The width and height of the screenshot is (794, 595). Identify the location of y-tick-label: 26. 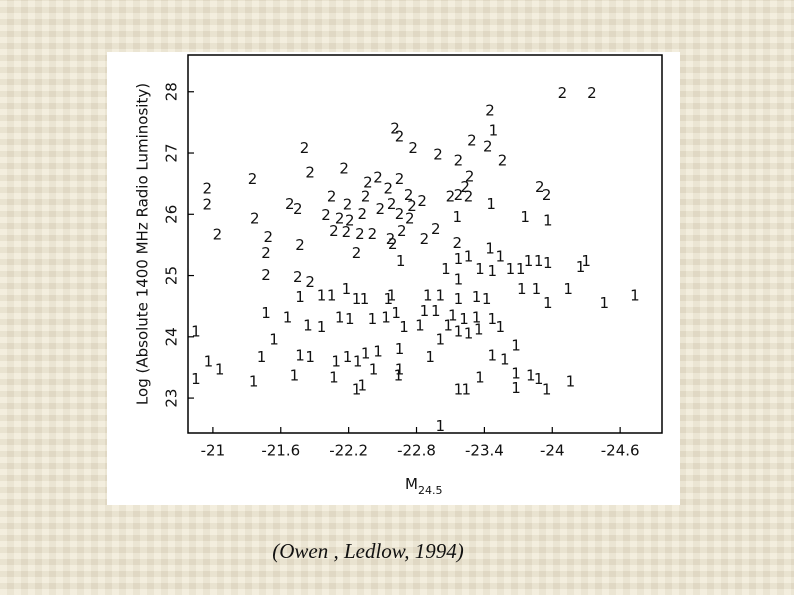
(172, 214).